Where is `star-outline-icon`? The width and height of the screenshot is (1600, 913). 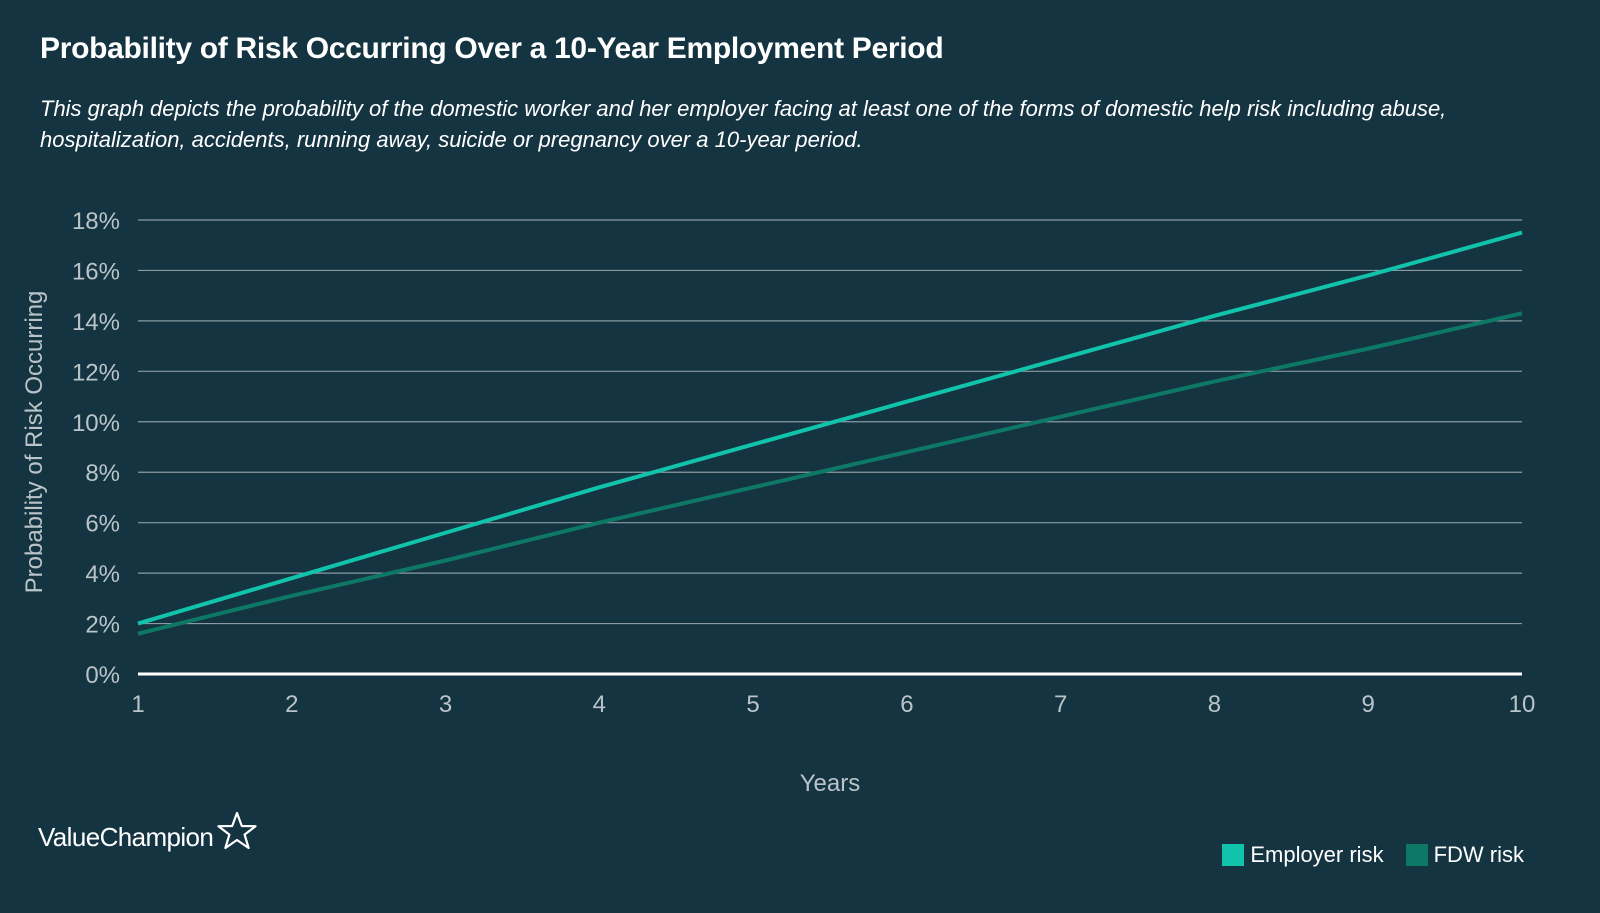
star-outline-icon is located at coordinates (237, 830).